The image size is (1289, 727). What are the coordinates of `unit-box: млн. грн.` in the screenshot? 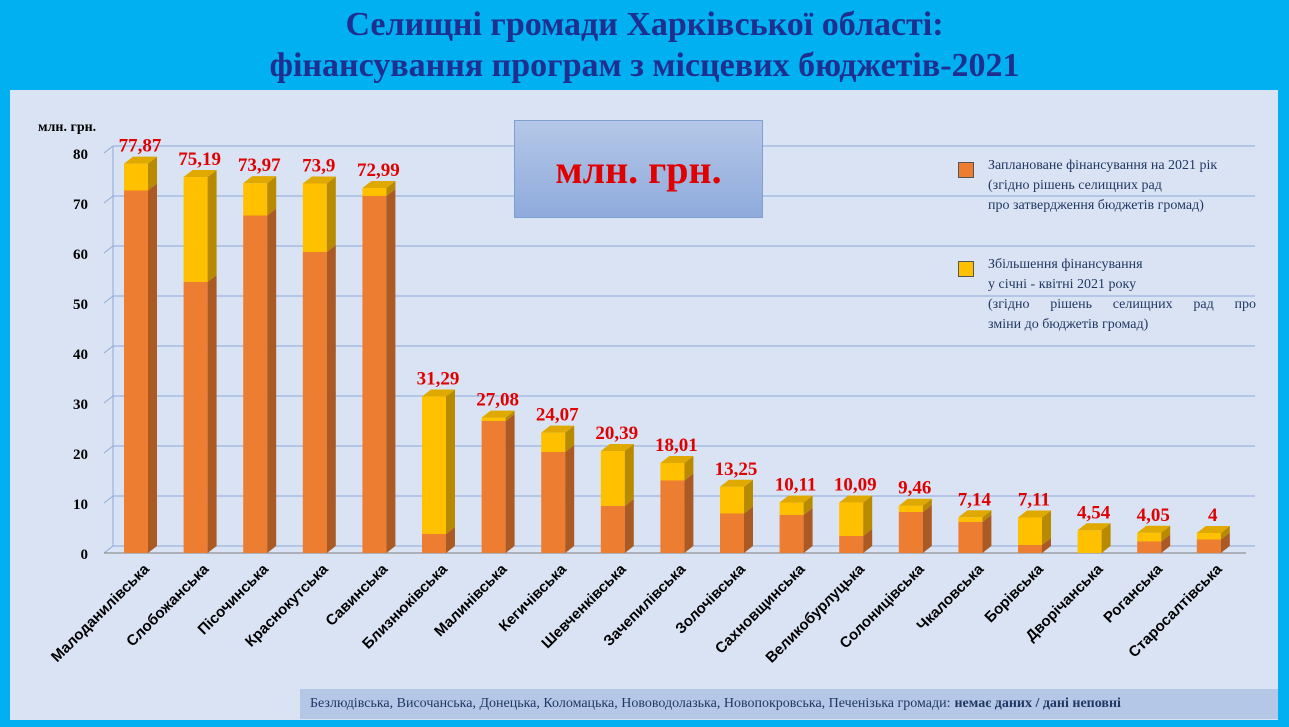 It's located at (638, 169).